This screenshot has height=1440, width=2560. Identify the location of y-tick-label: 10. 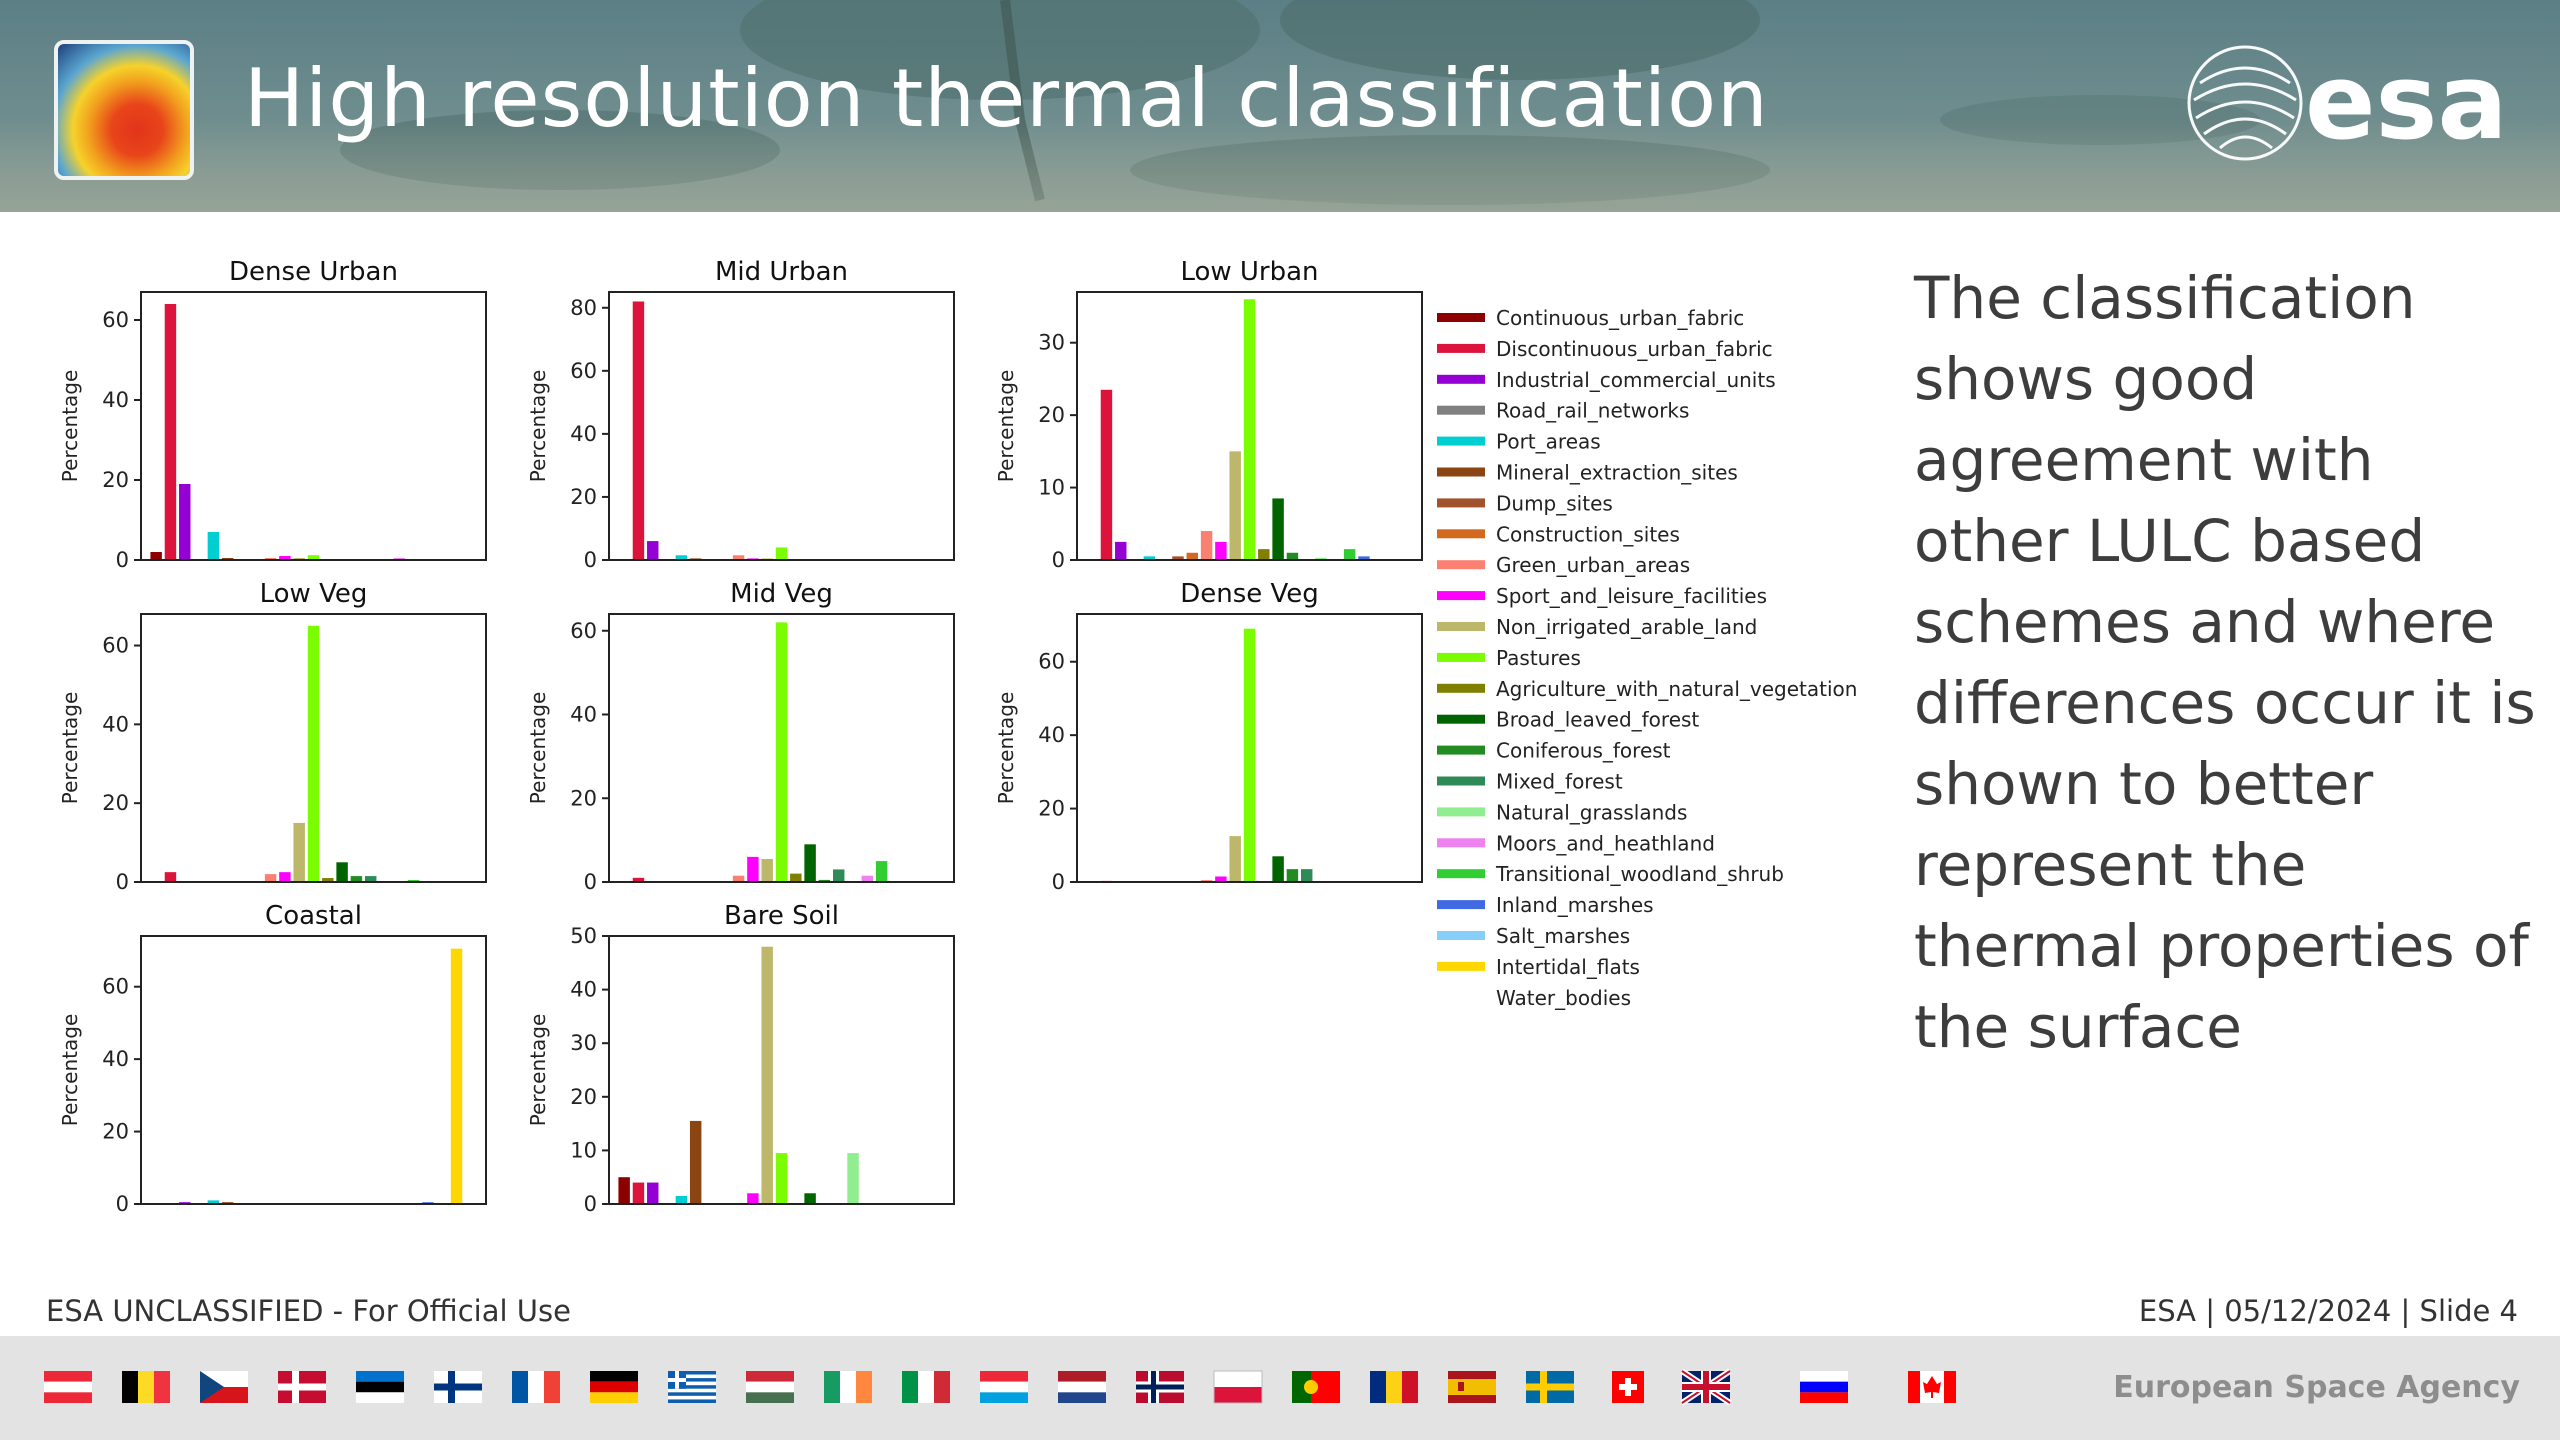
(583, 1150).